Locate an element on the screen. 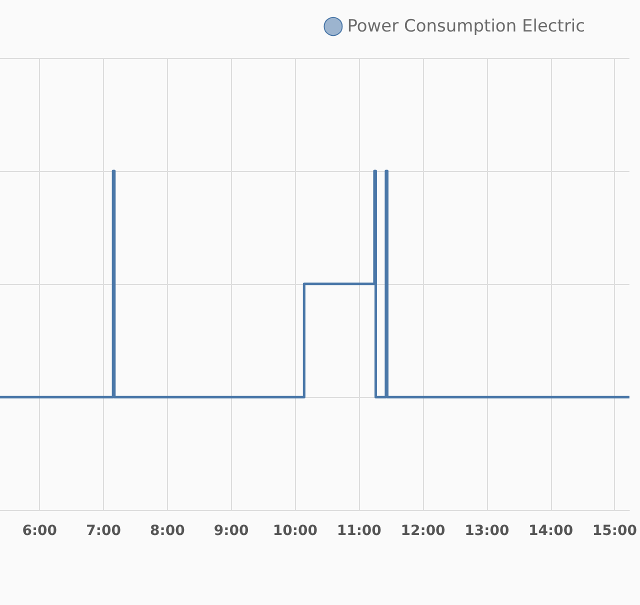 This screenshot has width=640, height=605. x-tick-label: 6:00 is located at coordinates (40, 531).